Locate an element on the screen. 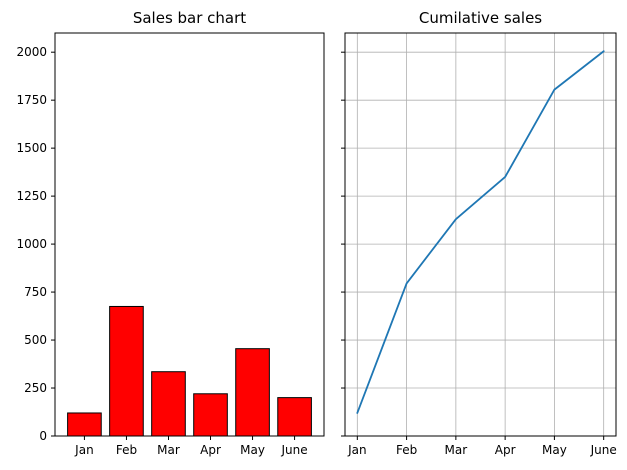 The image size is (627, 470). bar-chart-title: Sales bar chart is located at coordinates (189, 18).